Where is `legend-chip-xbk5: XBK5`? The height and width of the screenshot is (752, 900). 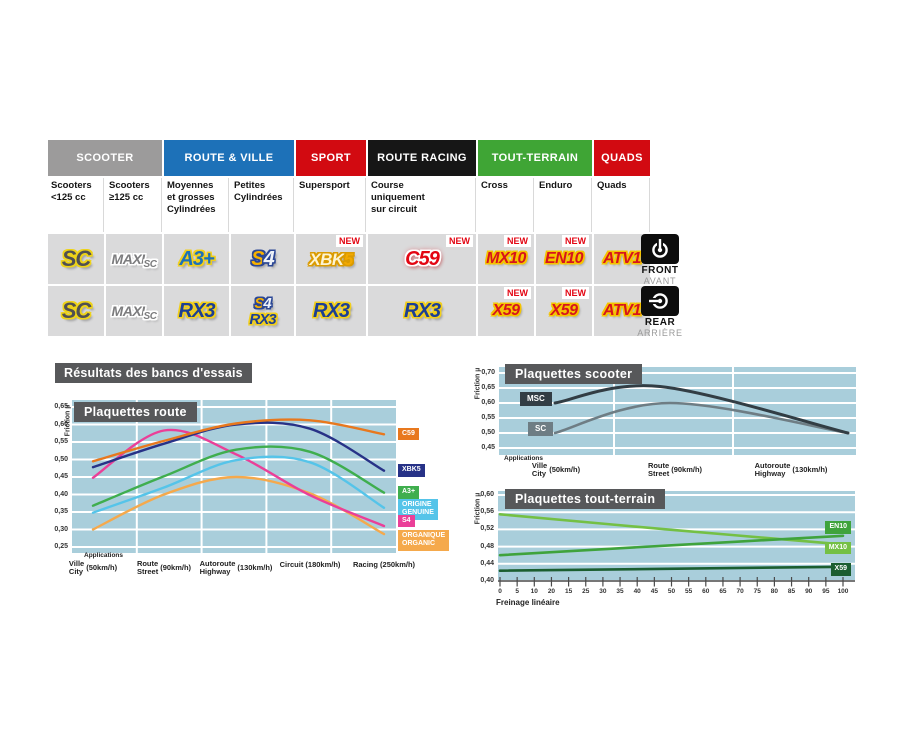 legend-chip-xbk5: XBK5 is located at coordinates (411, 470).